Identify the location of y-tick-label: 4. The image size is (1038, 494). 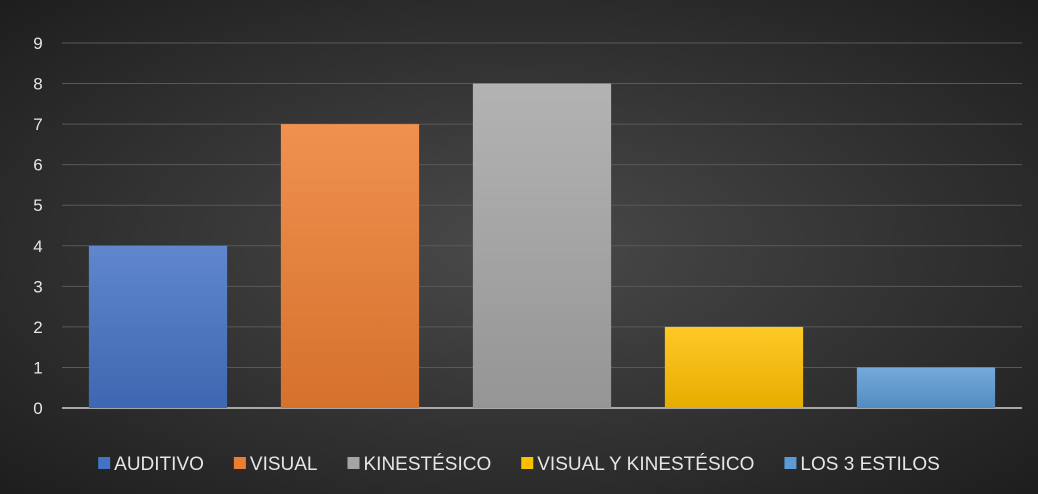
(37, 246).